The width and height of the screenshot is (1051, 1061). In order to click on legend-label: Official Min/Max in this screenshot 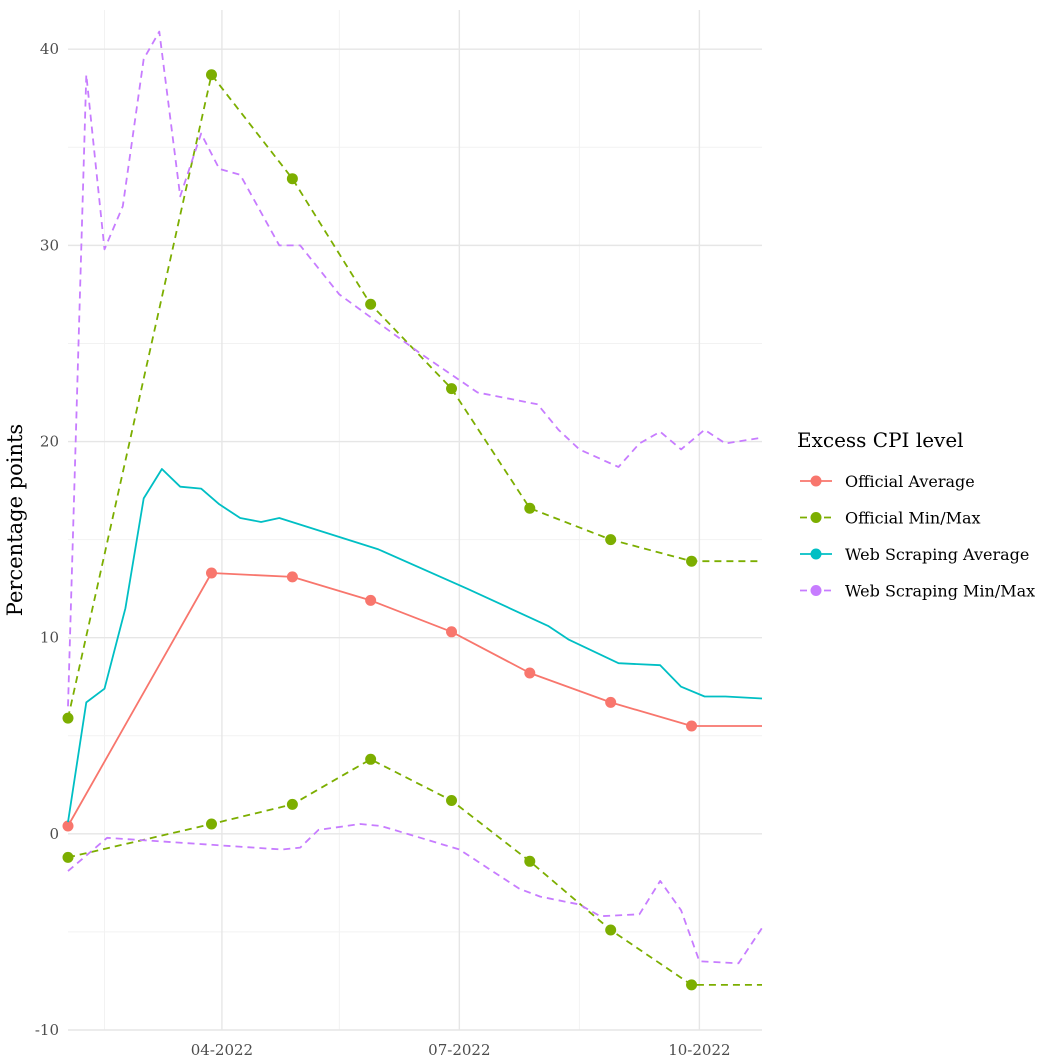, I will do `click(913, 518)`.